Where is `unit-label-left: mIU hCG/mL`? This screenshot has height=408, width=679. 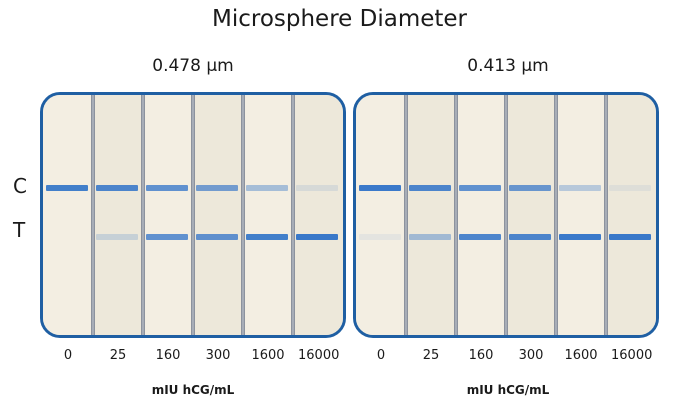
unit-label-left: mIU hCG/mL is located at coordinates (193, 390).